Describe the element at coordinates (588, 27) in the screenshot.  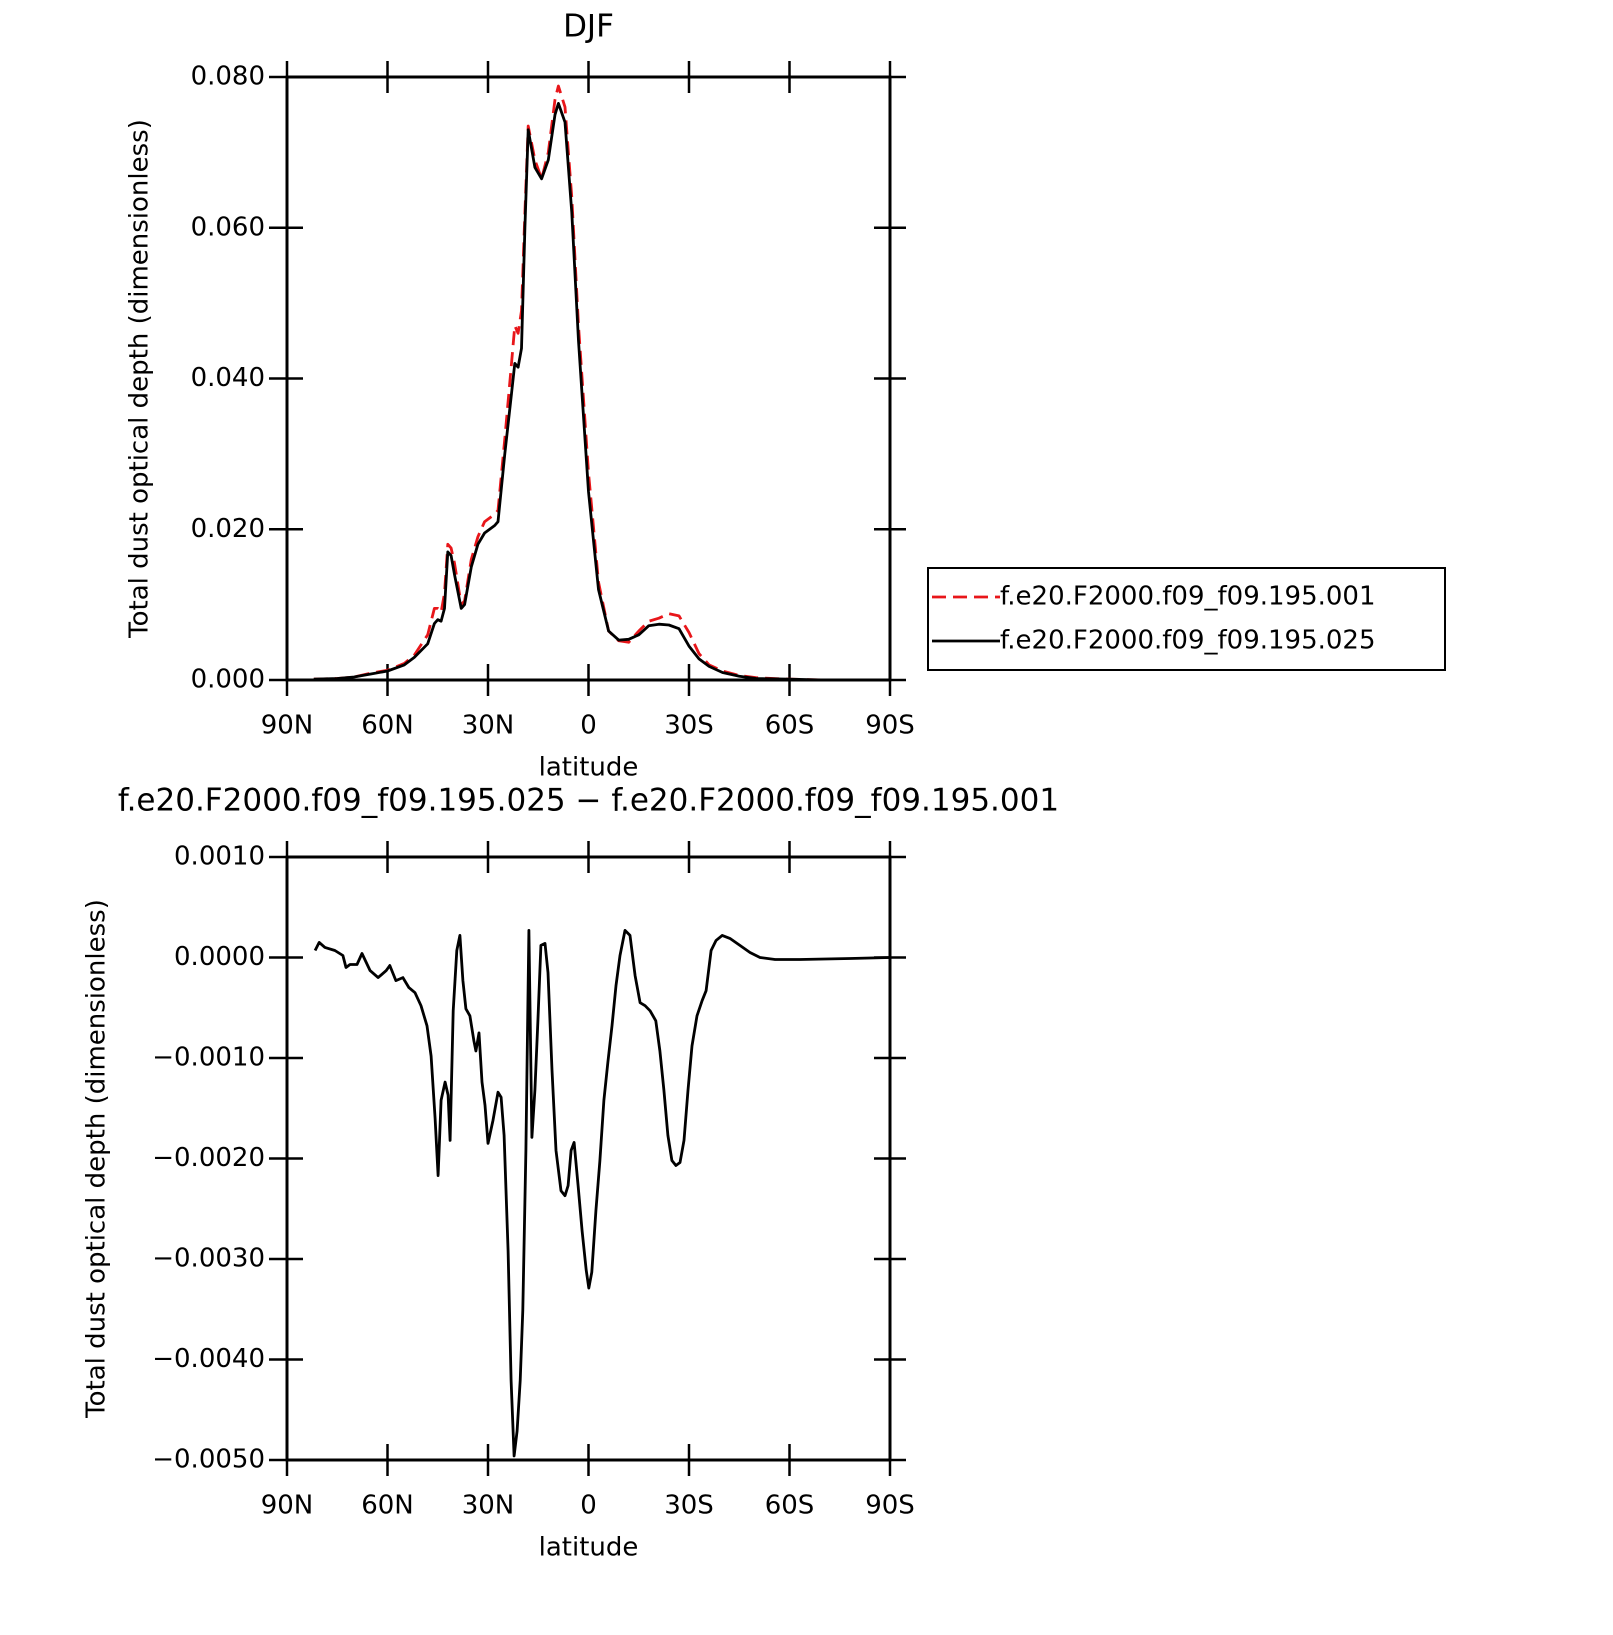
I see `chart-title: DJF` at that location.